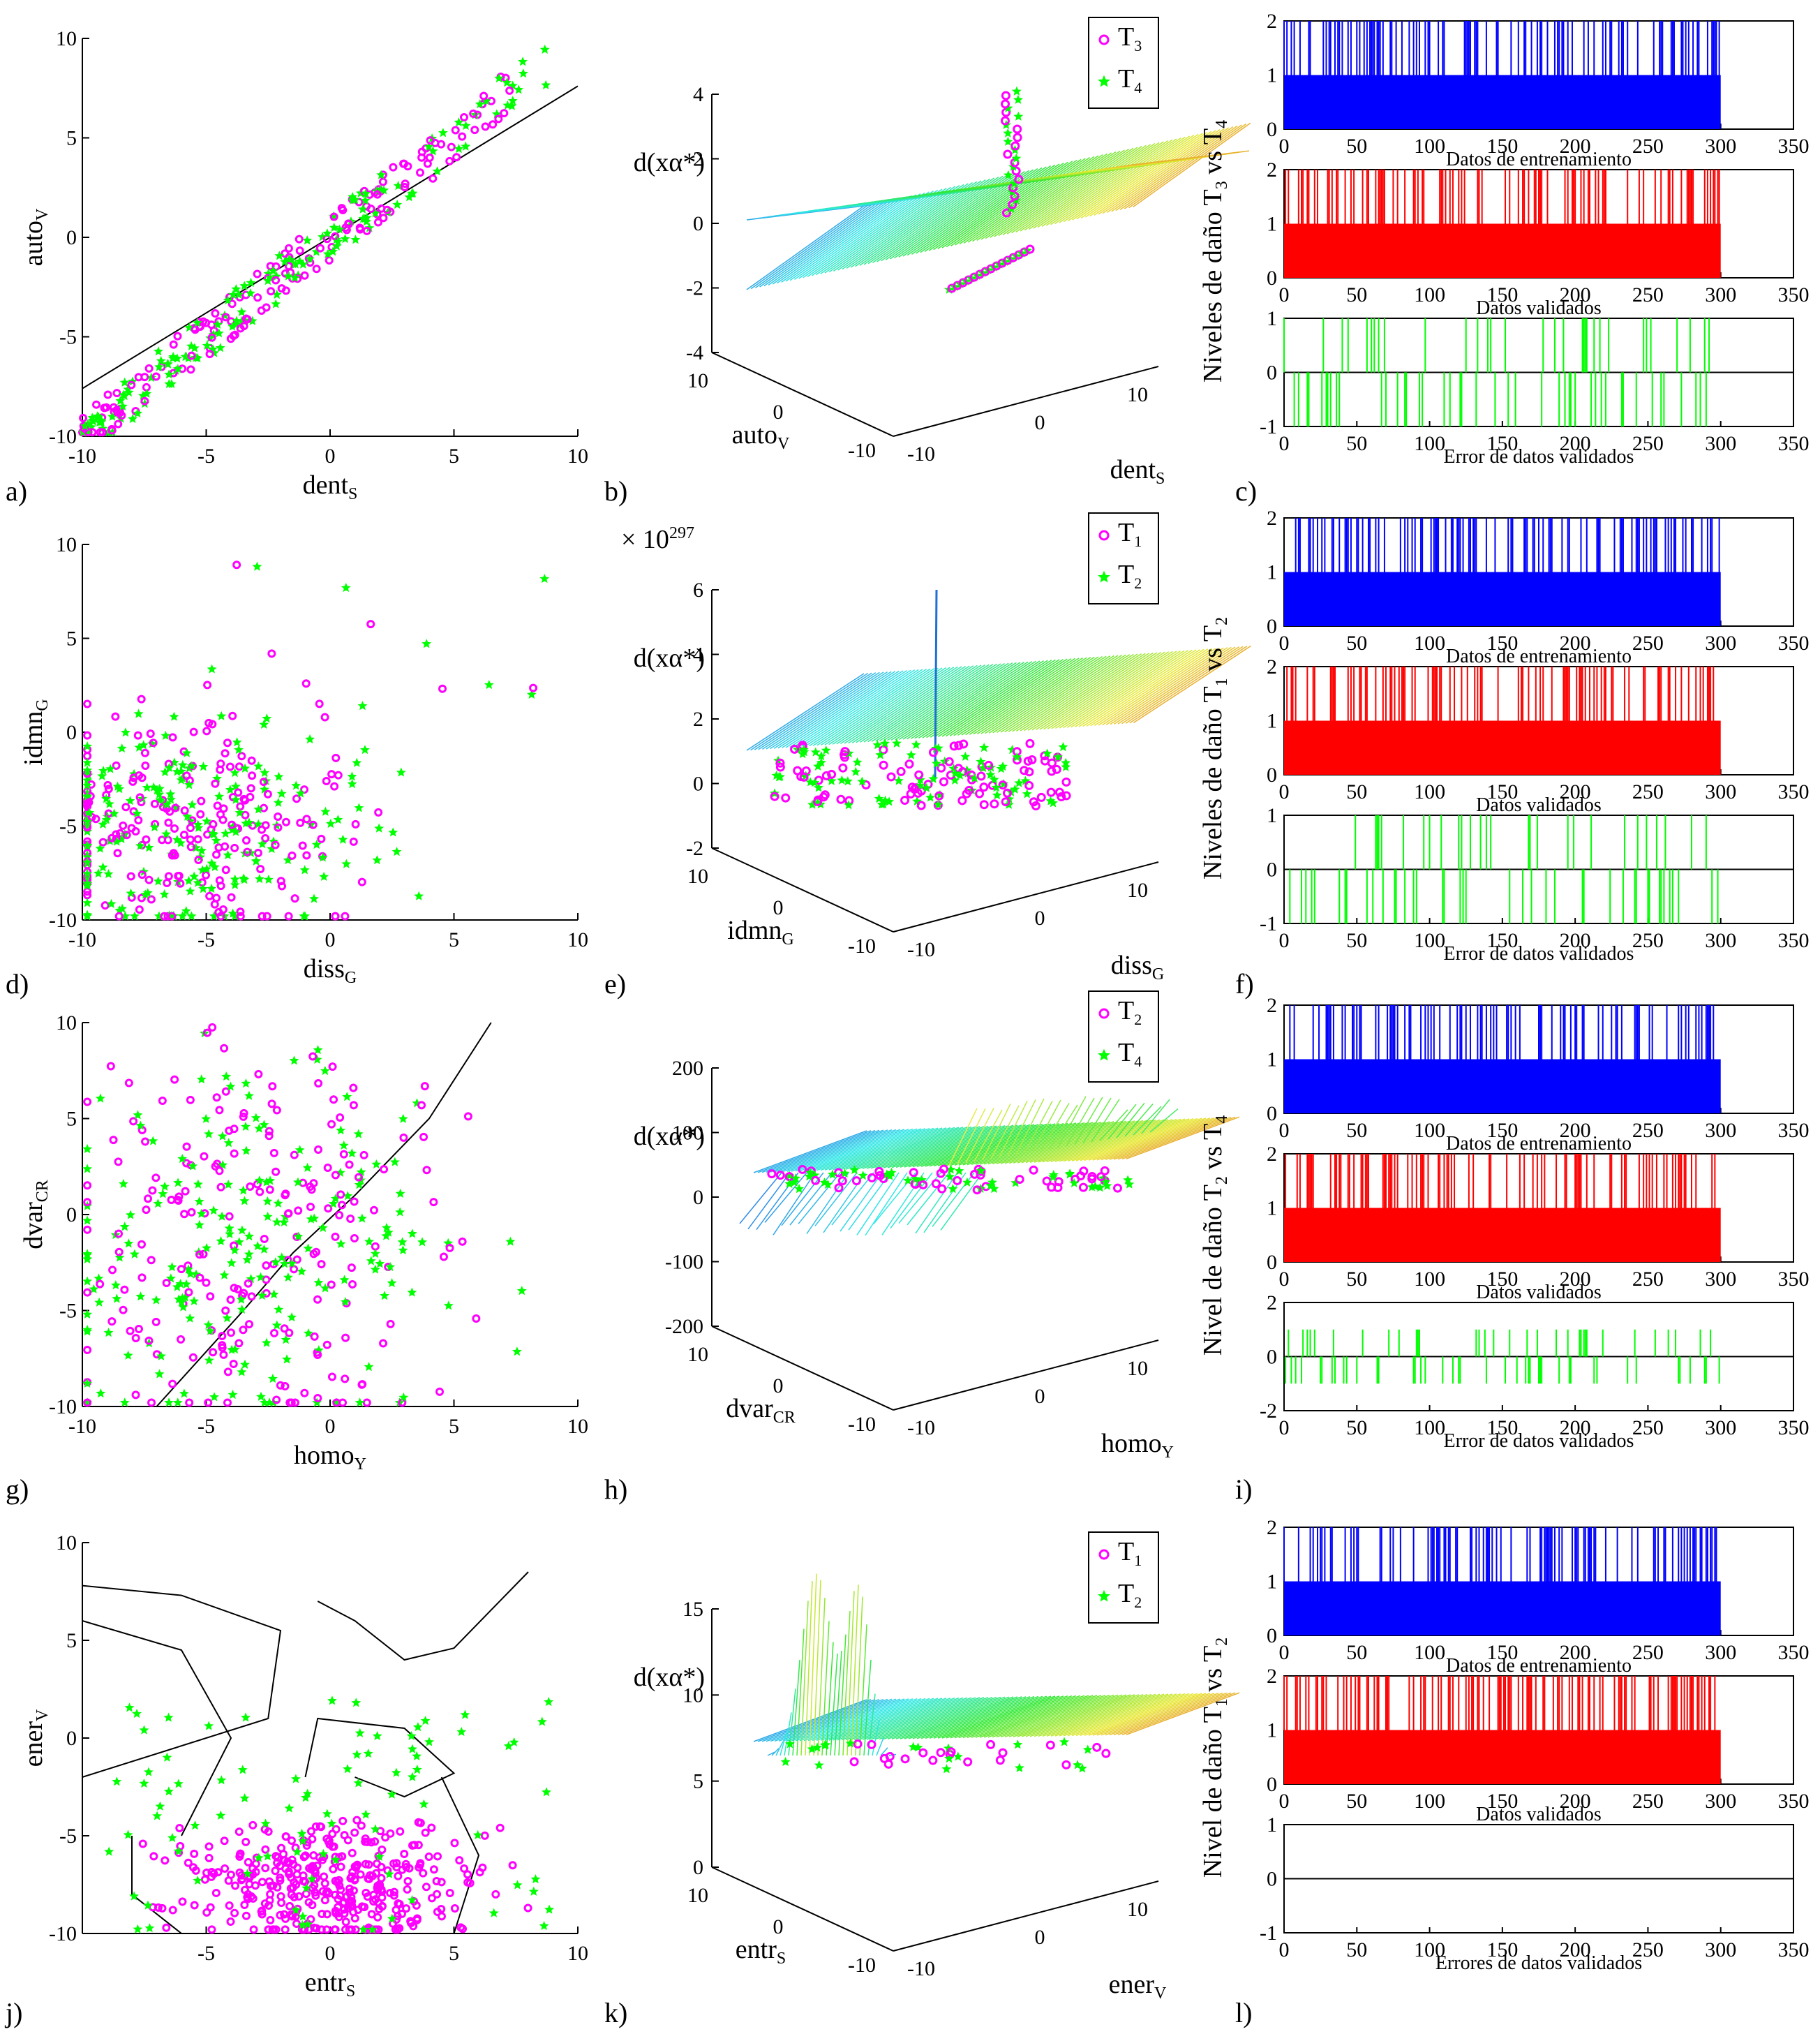  What do you see at coordinates (1214, 1236) in the screenshot?
I see `y-axis-label-text: Nivel de daño T2 vs T4` at bounding box center [1214, 1236].